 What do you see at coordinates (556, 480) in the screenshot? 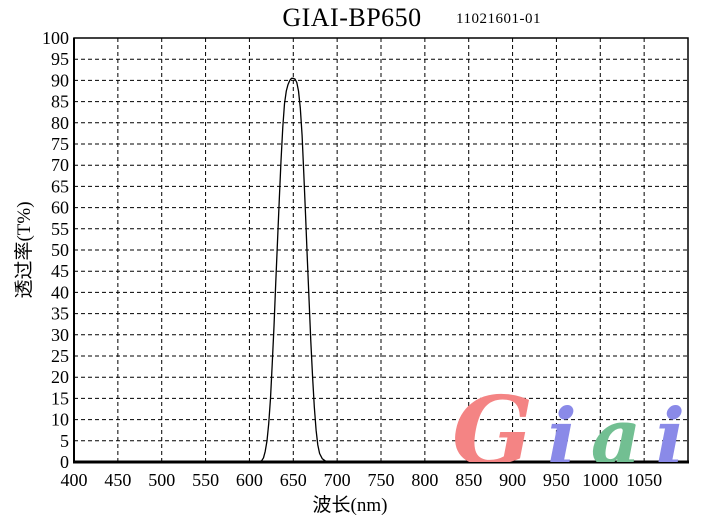
I see `x-tick-label: 950` at bounding box center [556, 480].